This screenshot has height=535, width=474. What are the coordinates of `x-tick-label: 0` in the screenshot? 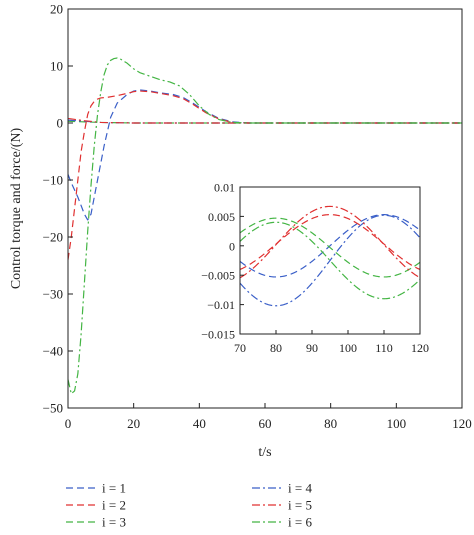 It's located at (68, 423).